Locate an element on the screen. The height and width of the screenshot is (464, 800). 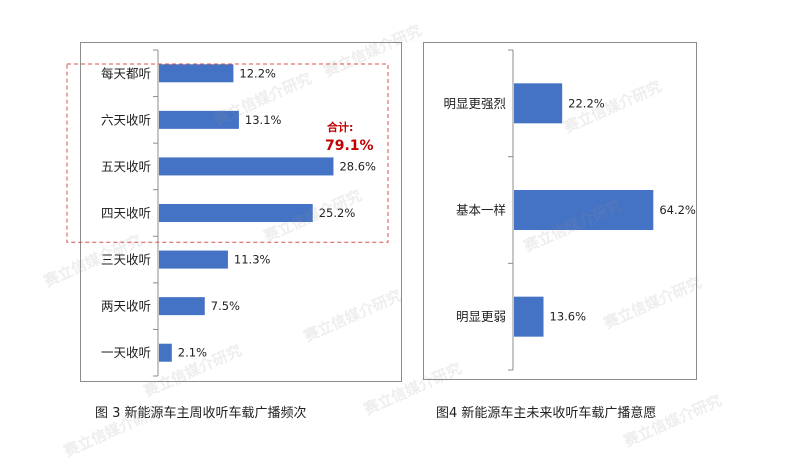
chart-2-caption: 图4 新能源车主未来收听车载广播意愿 is located at coordinates (546, 413).